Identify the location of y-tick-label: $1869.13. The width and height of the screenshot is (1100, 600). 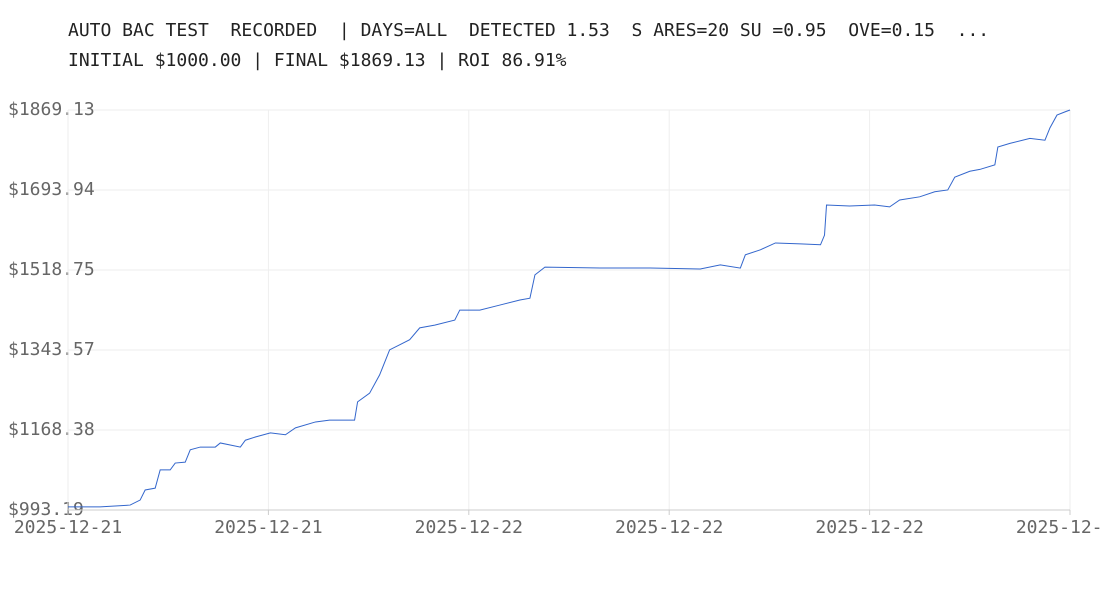
(51, 109).